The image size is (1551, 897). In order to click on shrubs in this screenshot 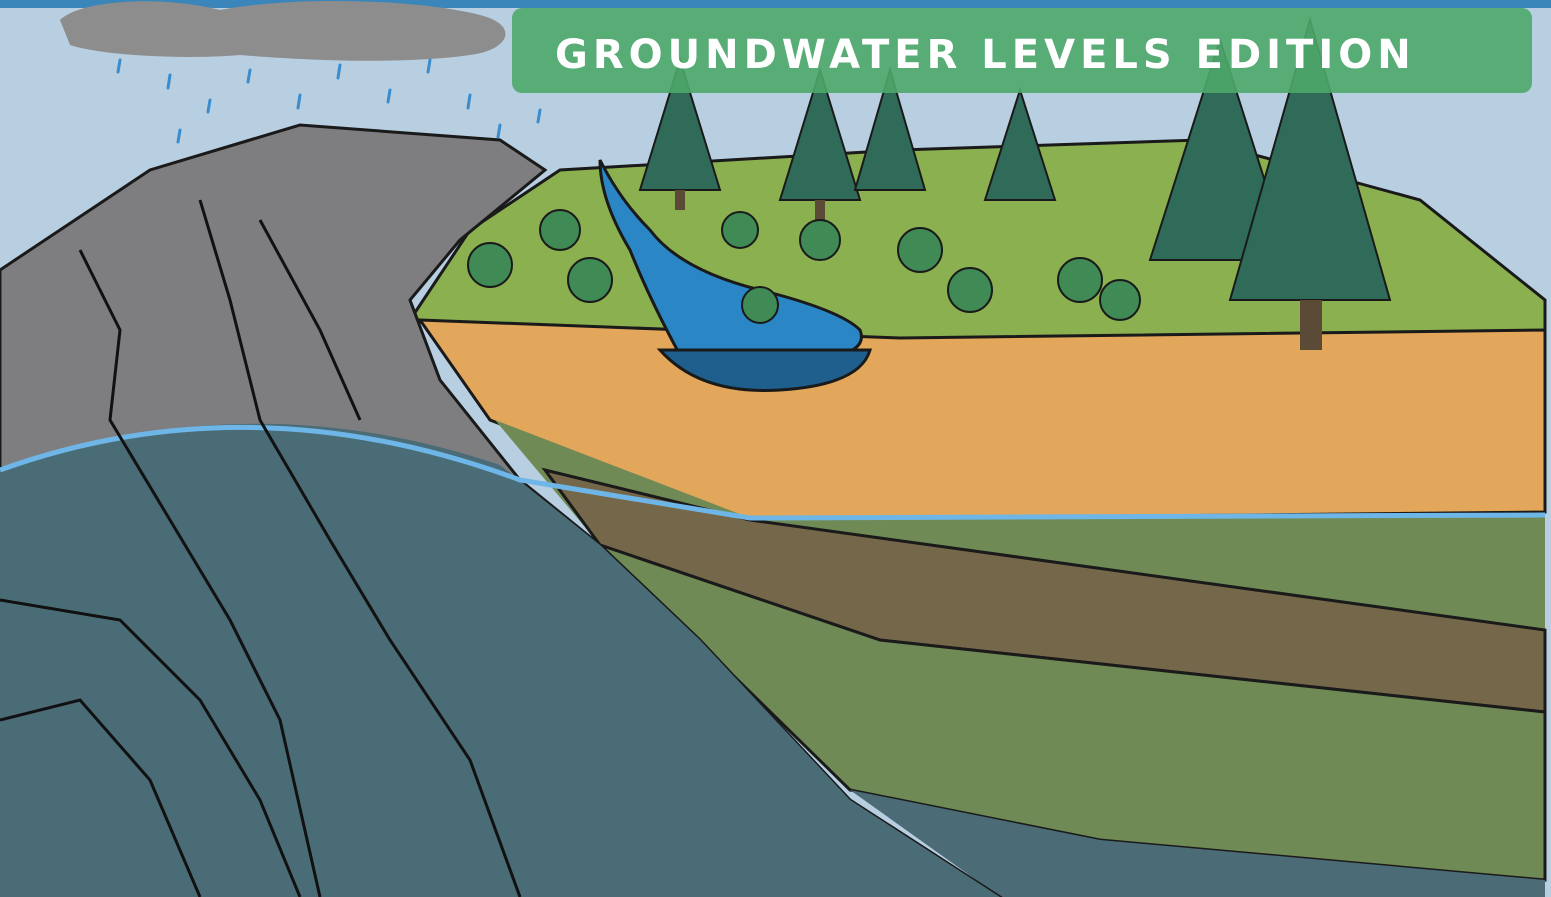, I will do `click(804, 266)`.